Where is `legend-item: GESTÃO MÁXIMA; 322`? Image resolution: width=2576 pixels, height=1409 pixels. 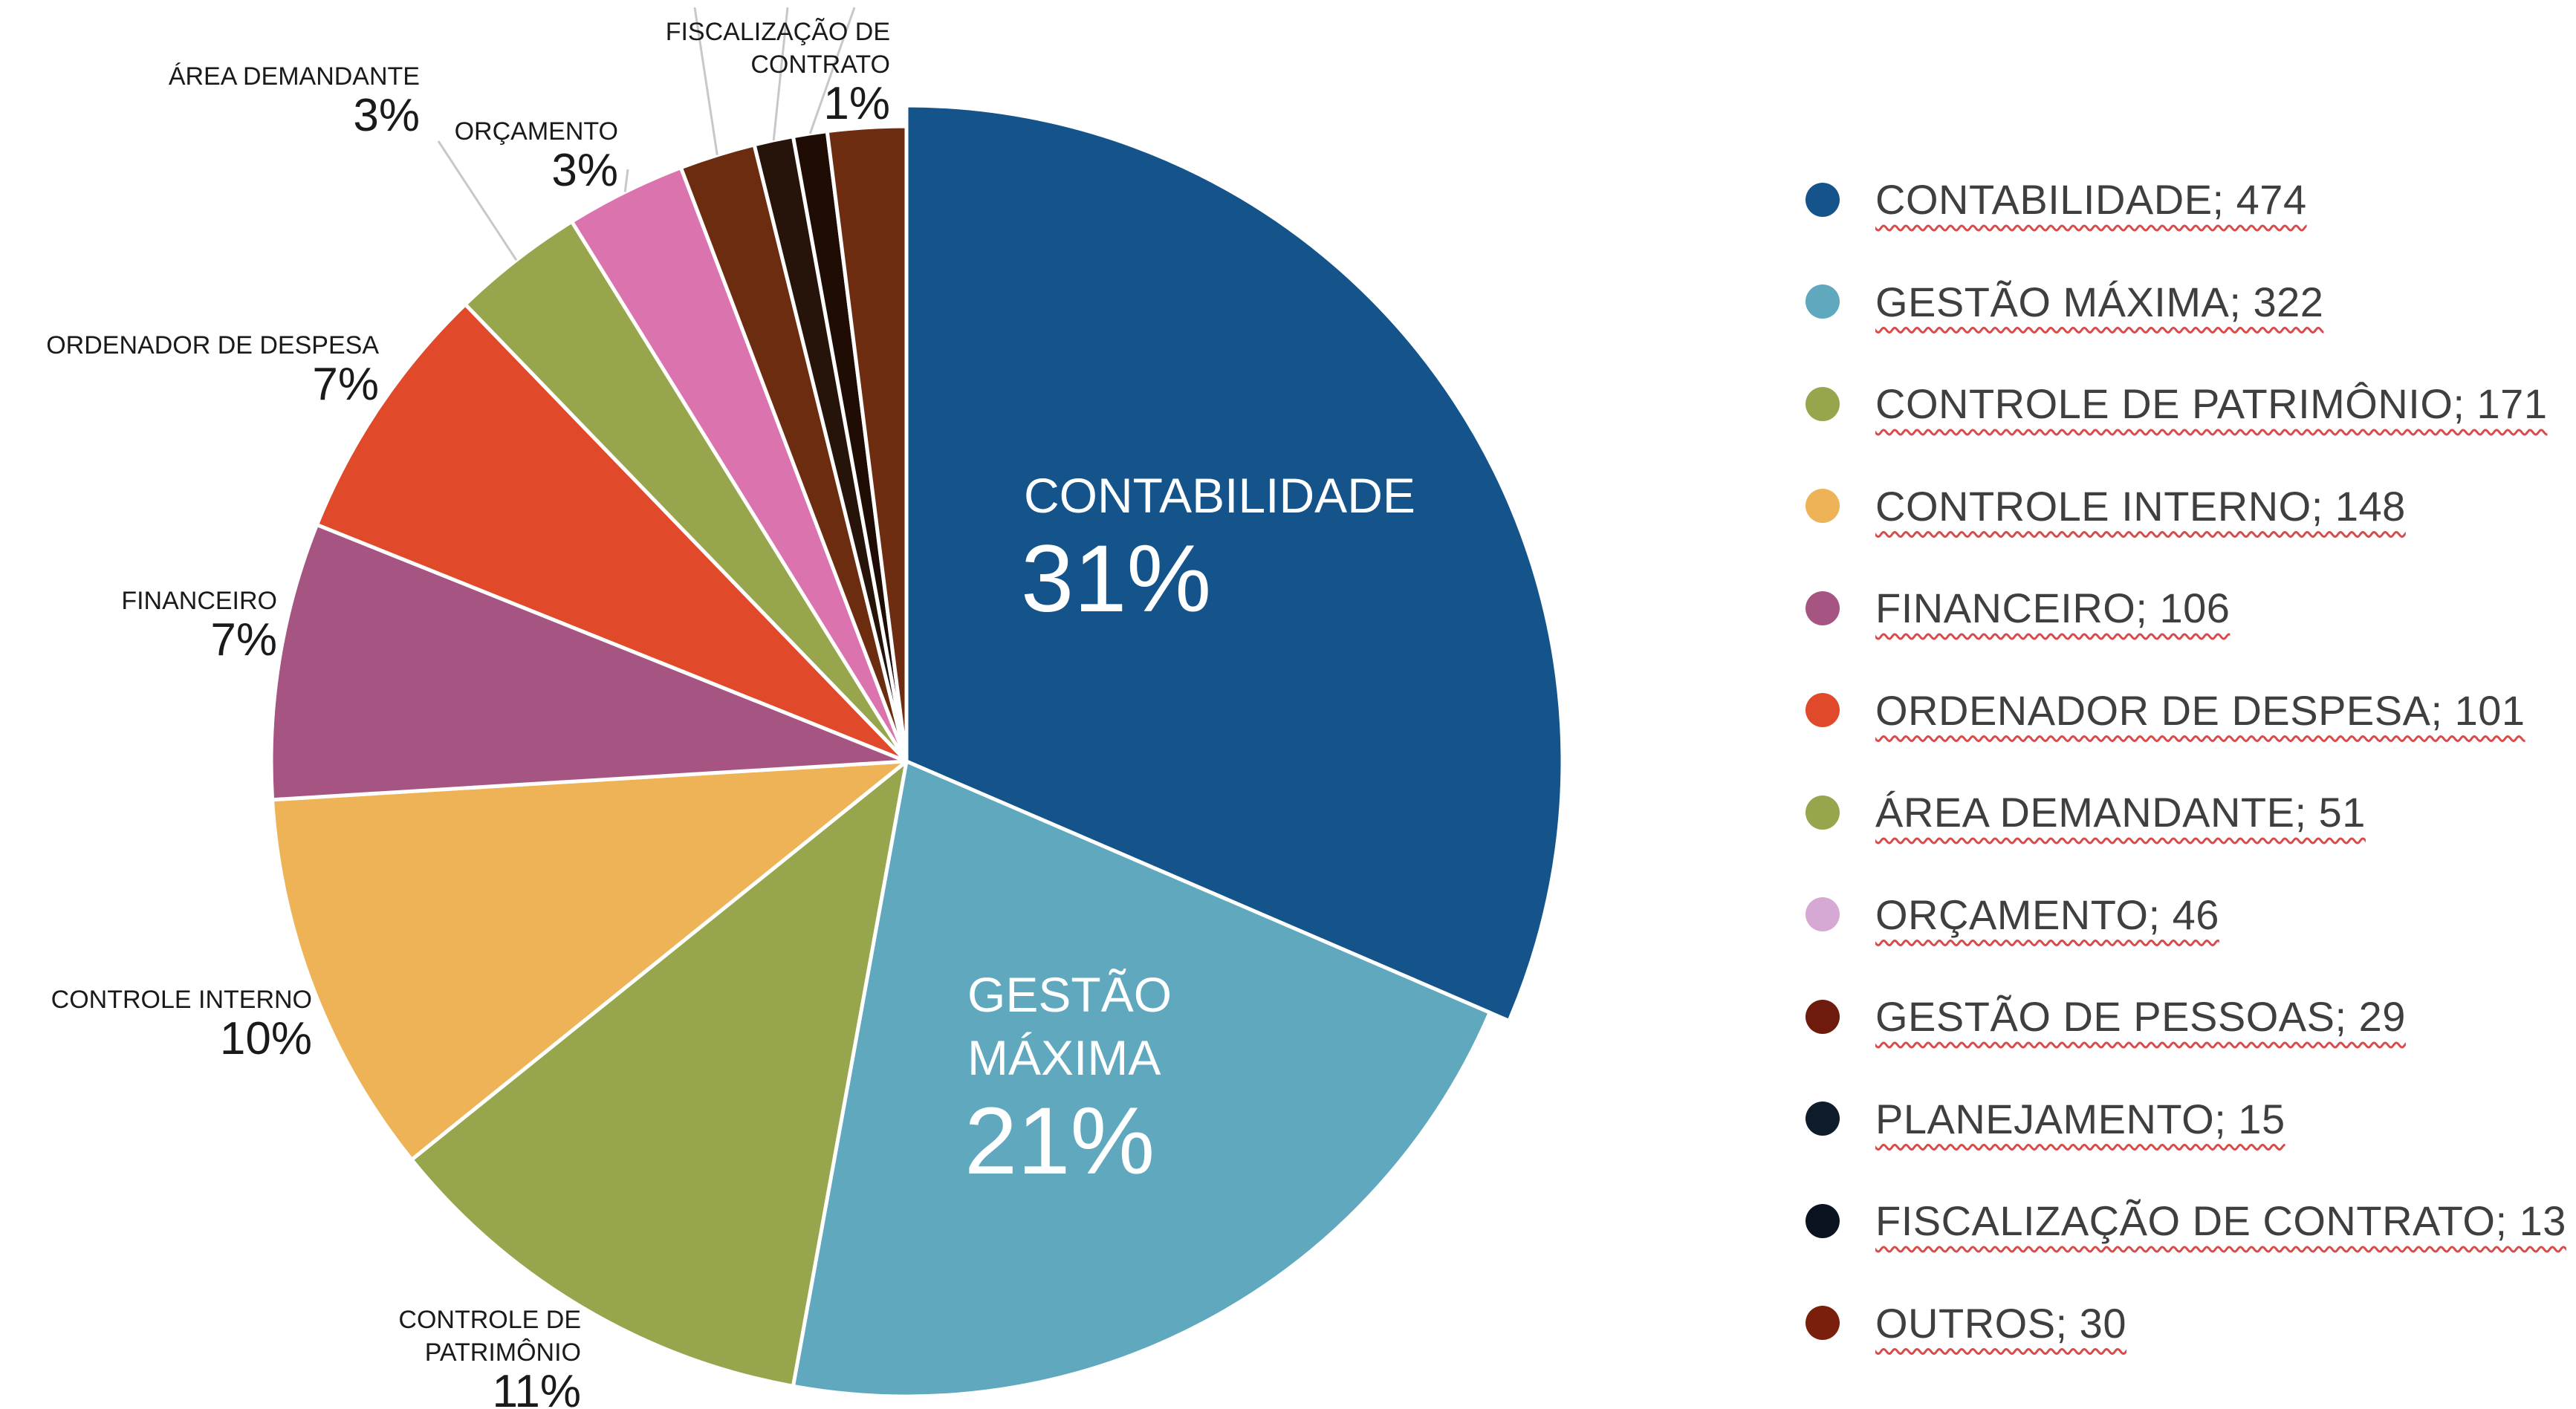 legend-item: GESTÃO MÁXIMA; 322 is located at coordinates (2184, 302).